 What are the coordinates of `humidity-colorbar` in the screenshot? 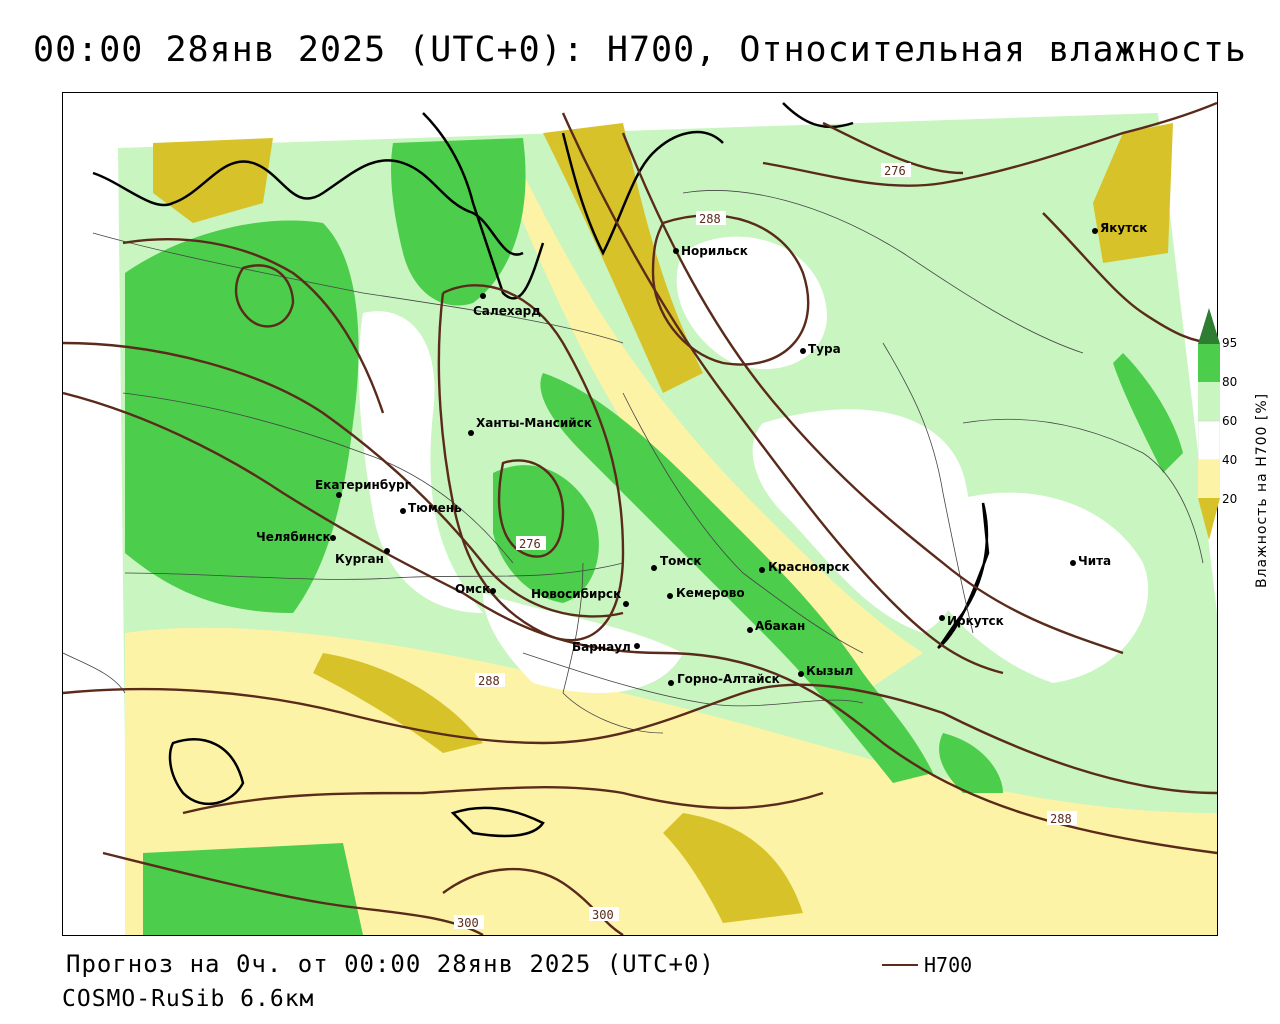 It's located at (1209, 424).